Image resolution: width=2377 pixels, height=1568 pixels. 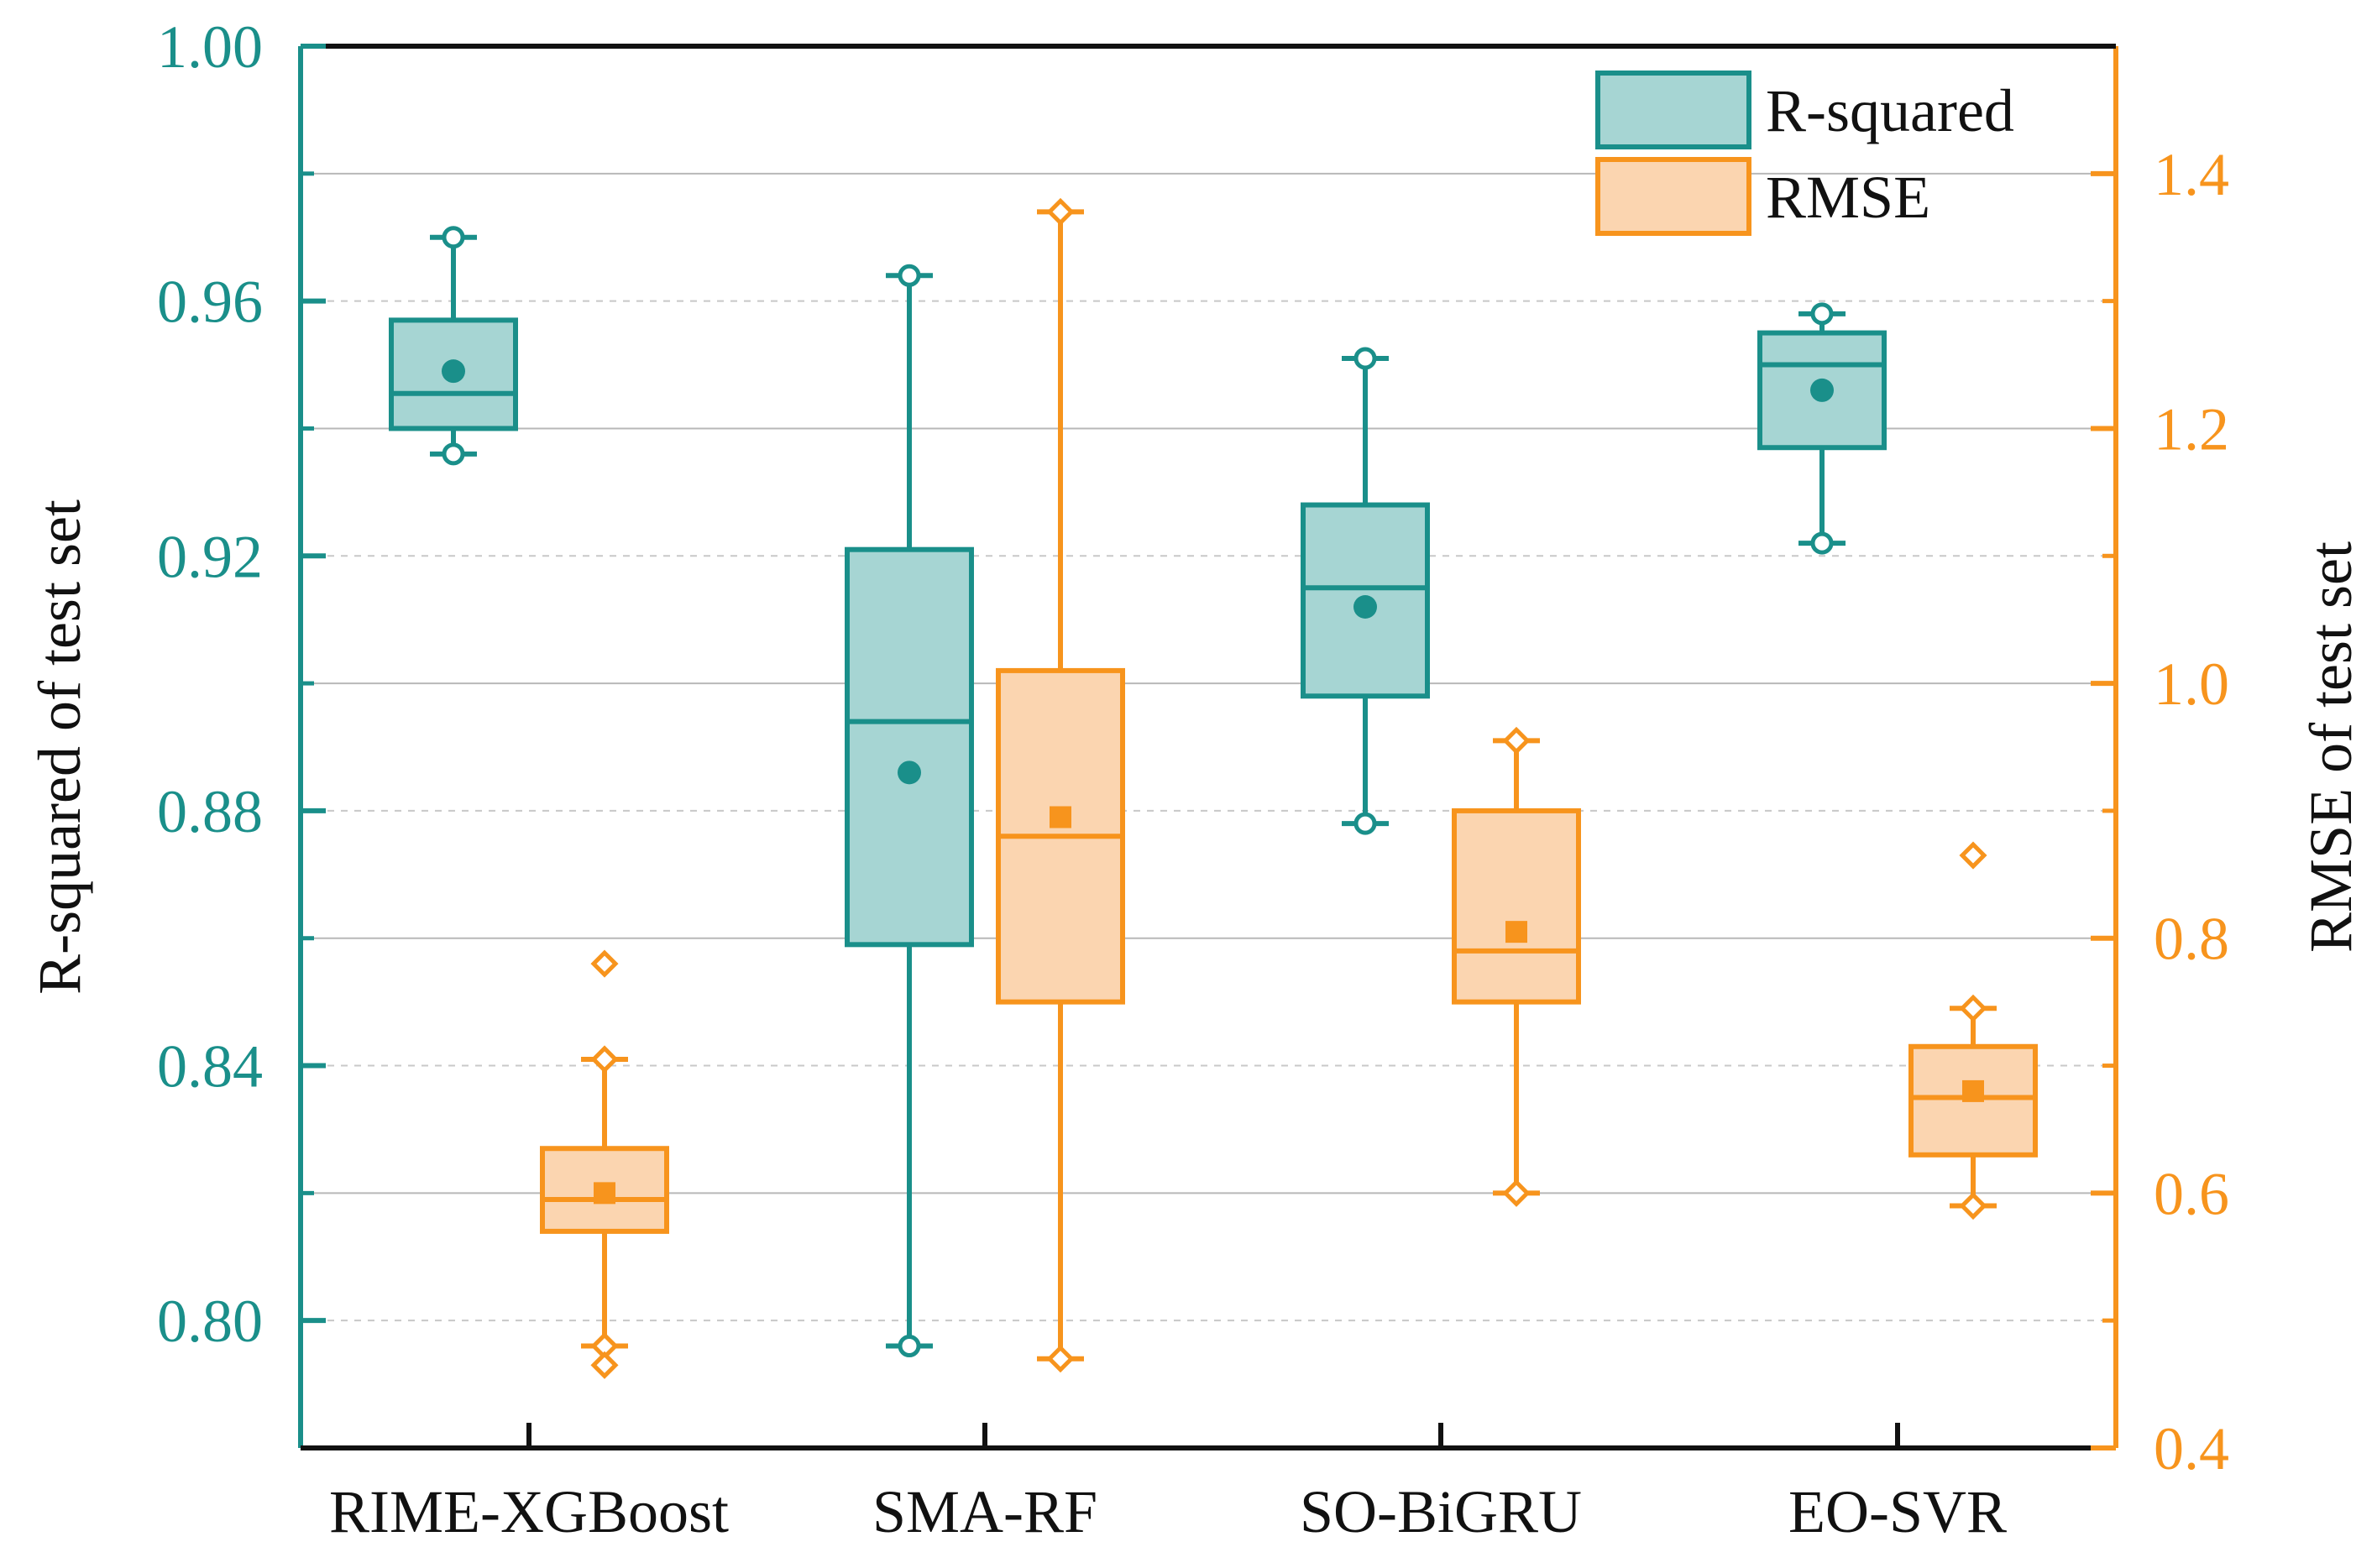 I want to click on box-rmse-so-bigru, so click(x=1516, y=966).